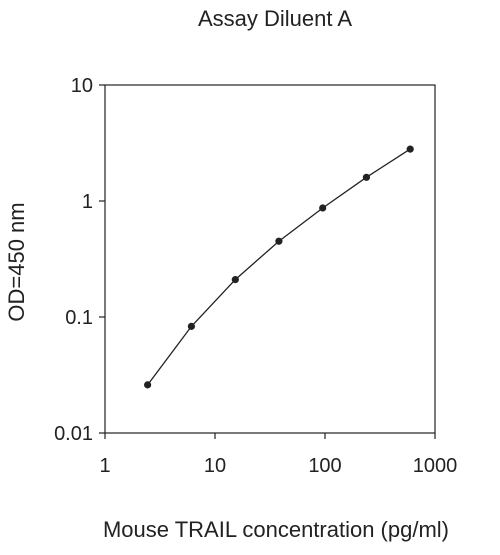 This screenshot has width=500, height=555. I want to click on x-axis-label: Mouse TRAIL concentration (pg/ml), so click(276, 529).